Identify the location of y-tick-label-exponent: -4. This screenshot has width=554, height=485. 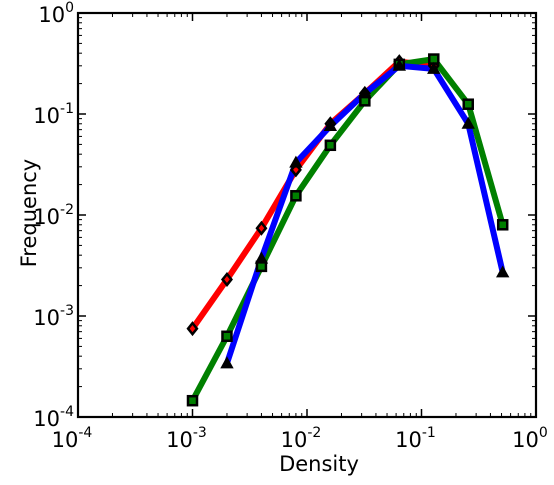
(67, 412).